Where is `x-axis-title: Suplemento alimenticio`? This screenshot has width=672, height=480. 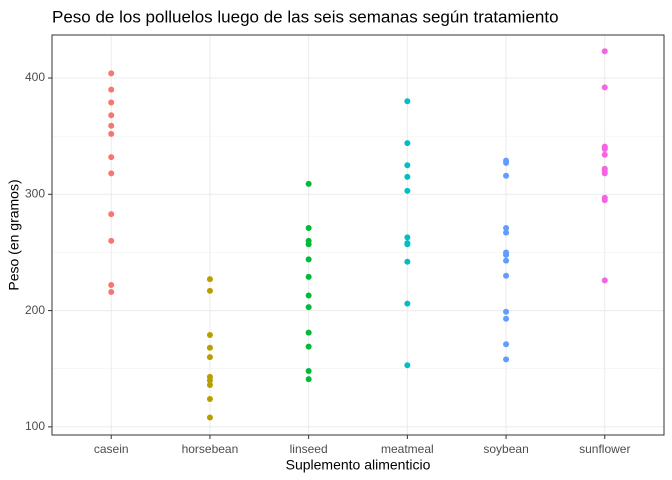
x-axis-title: Suplemento alimenticio is located at coordinates (358, 465).